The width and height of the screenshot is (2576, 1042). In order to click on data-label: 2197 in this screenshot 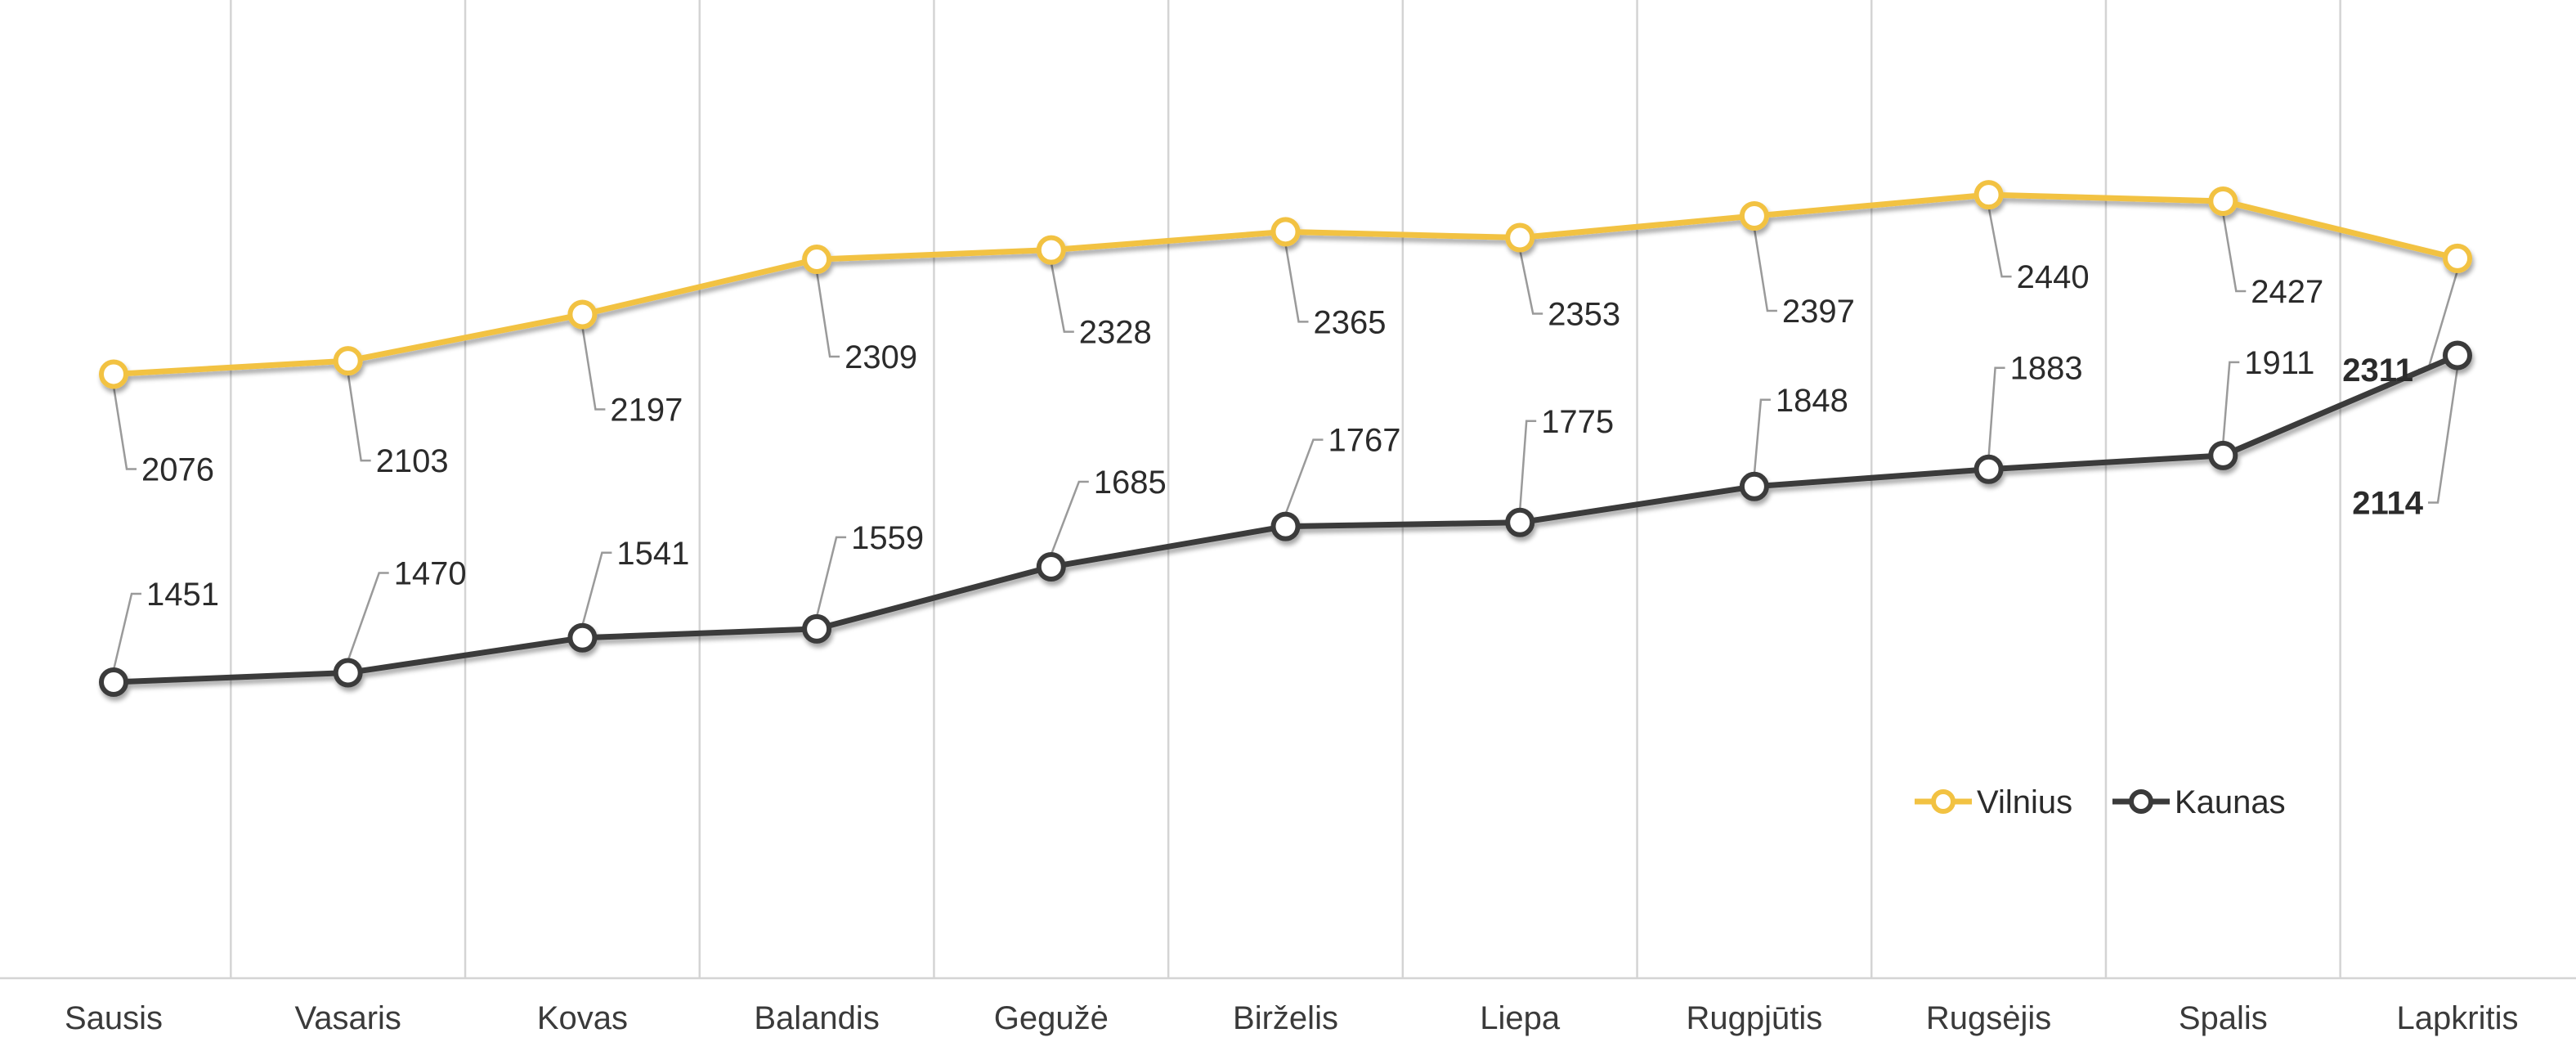, I will do `click(646, 411)`.